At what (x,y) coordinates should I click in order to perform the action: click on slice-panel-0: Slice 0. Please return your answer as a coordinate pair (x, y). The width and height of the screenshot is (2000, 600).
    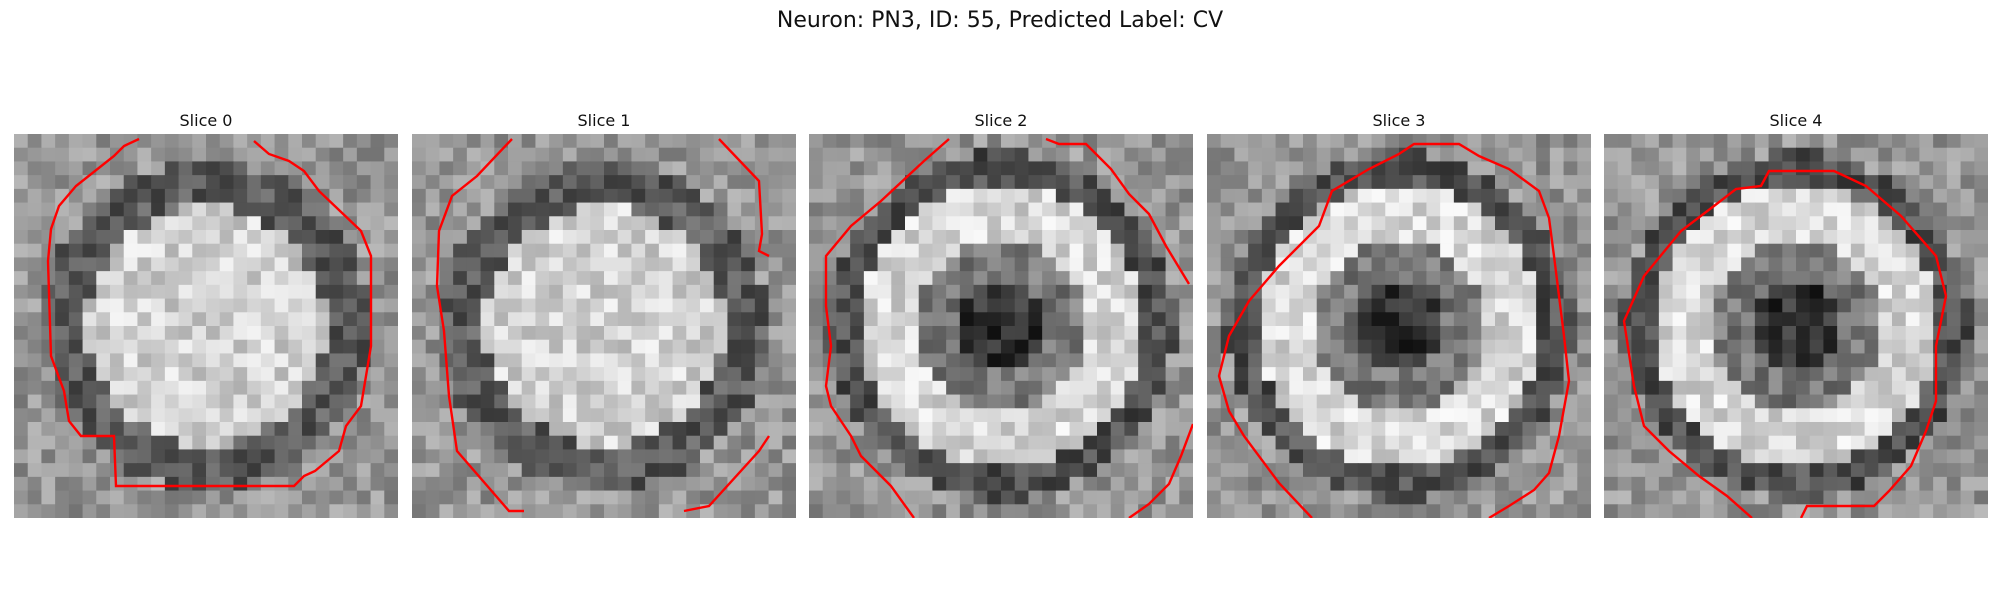
    Looking at the image, I should click on (206, 313).